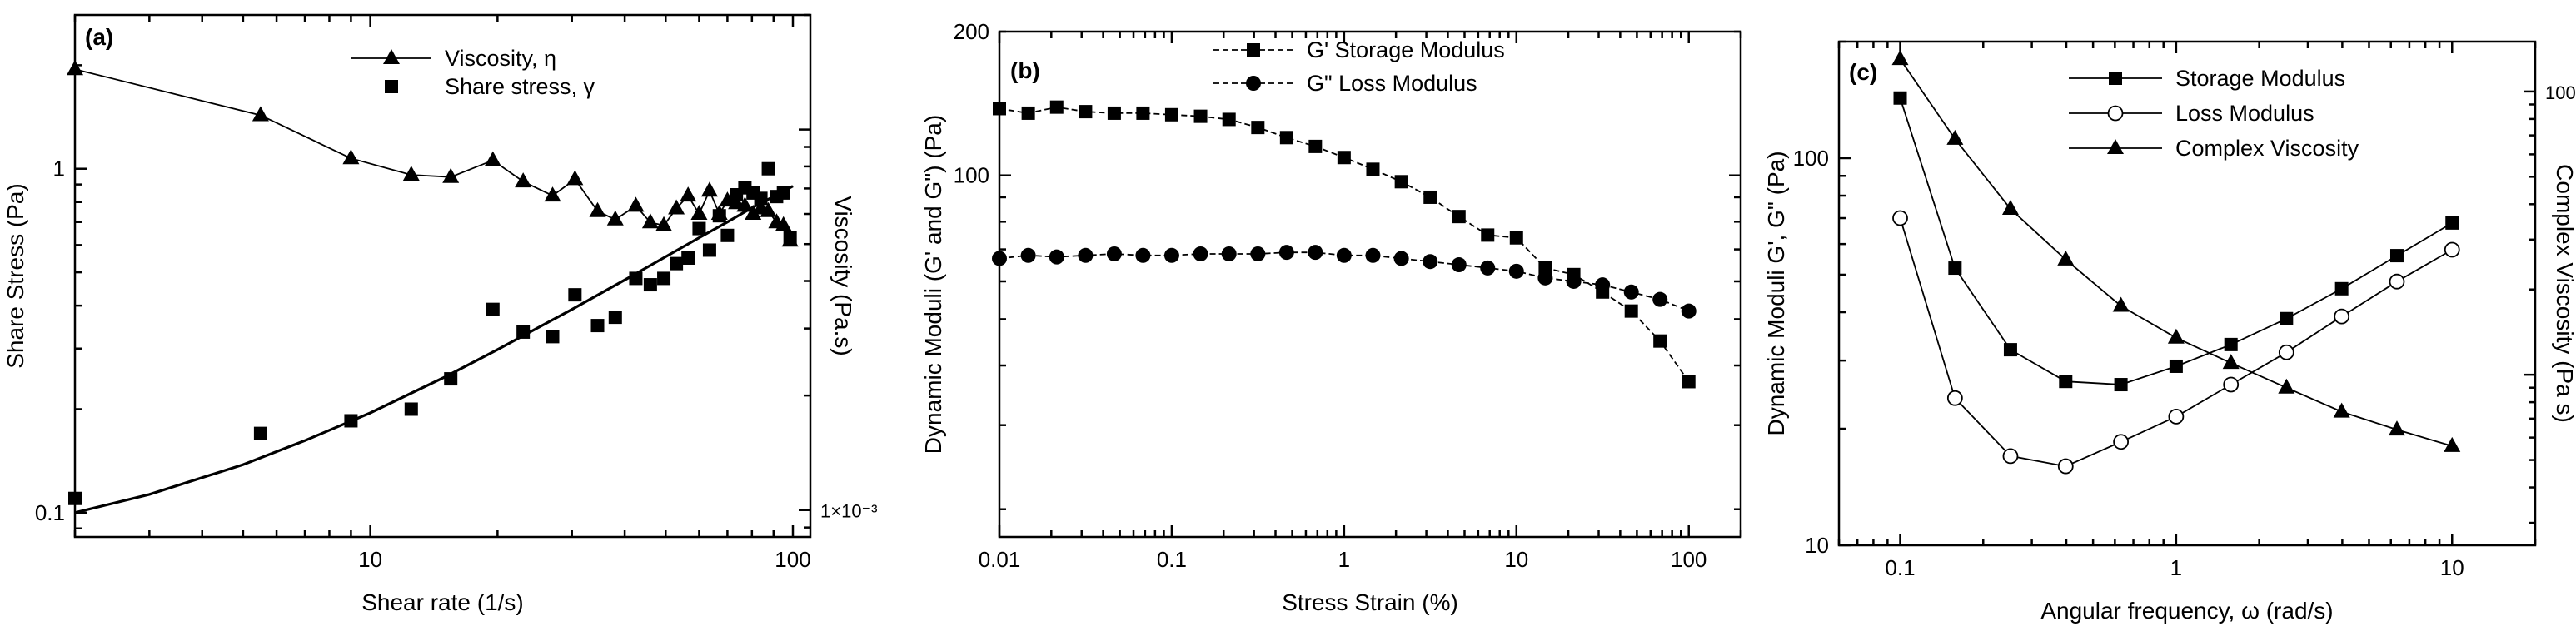 Image resolution: width=2576 pixels, height=636 pixels. Describe the element at coordinates (1392, 83) in the screenshot. I see `legend-label: G" Loss Modulus` at that location.